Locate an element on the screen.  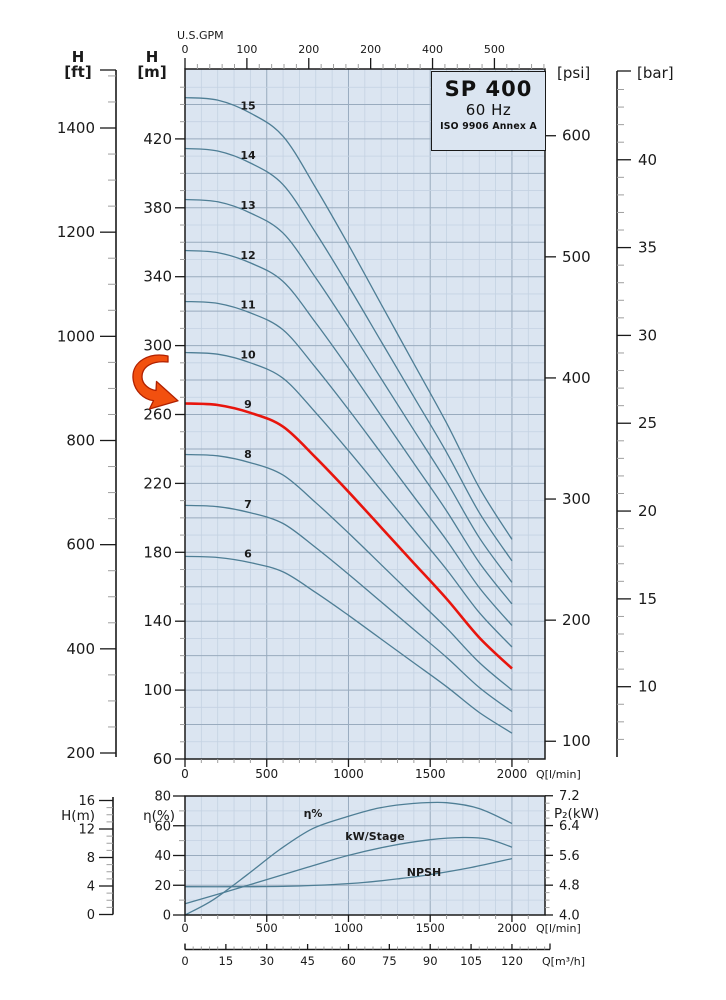
flow-tick-label: 2000 is located at coordinates (512, 774).